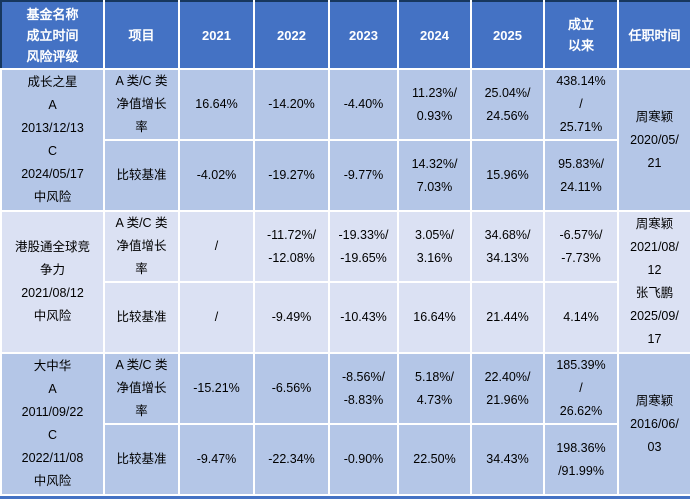 Image resolution: width=690 pixels, height=499 pixels. I want to click on value-cell: 438.14% / 25.71%, so click(581, 104).